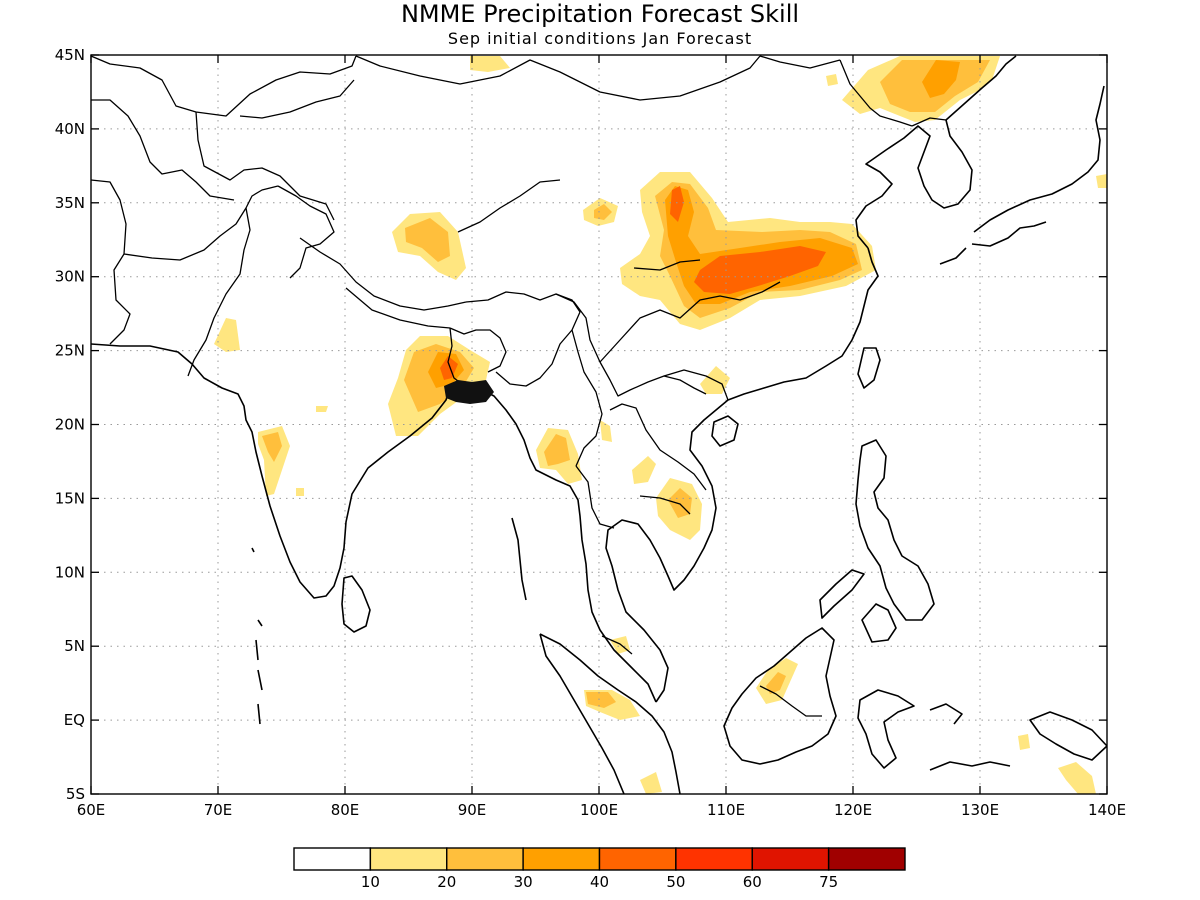 This screenshot has height=900, width=1200. I want to click on y-tick-label: 40N, so click(70, 129).